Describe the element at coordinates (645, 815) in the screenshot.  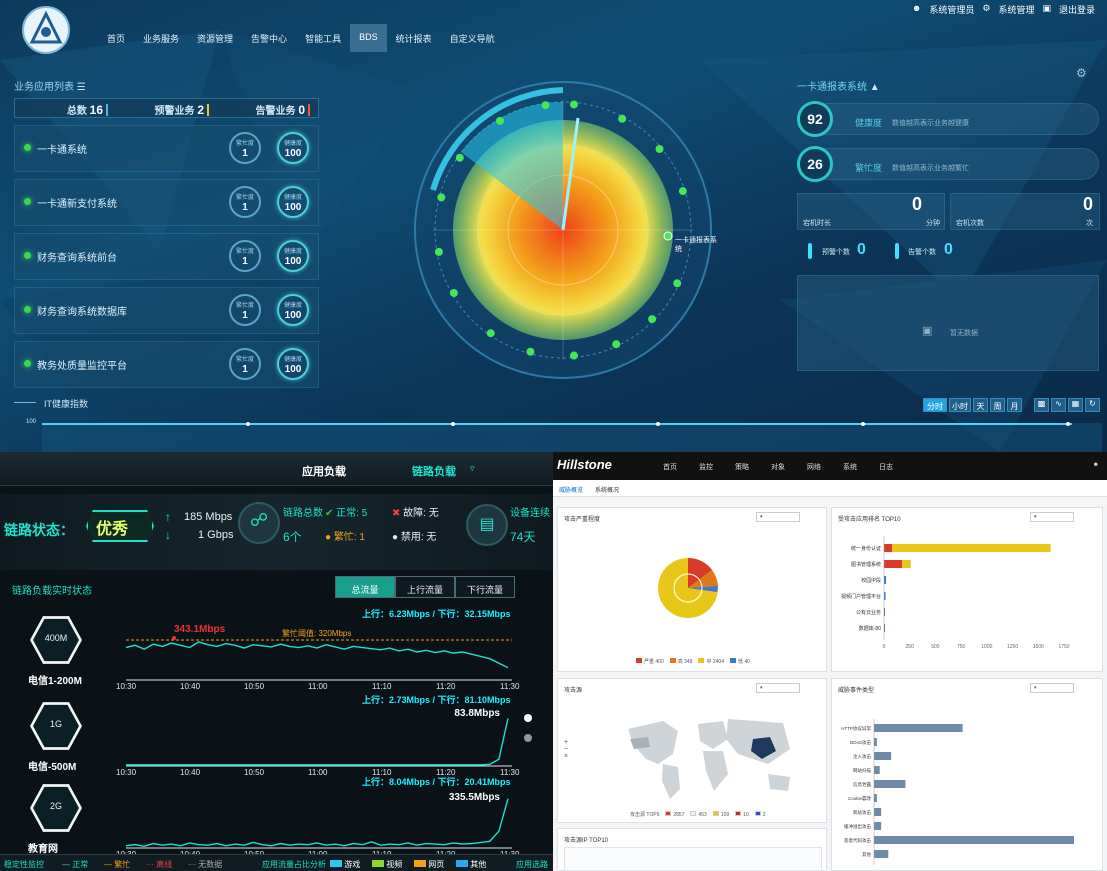
I see `legend-item: 攻击源 TOP5` at that location.